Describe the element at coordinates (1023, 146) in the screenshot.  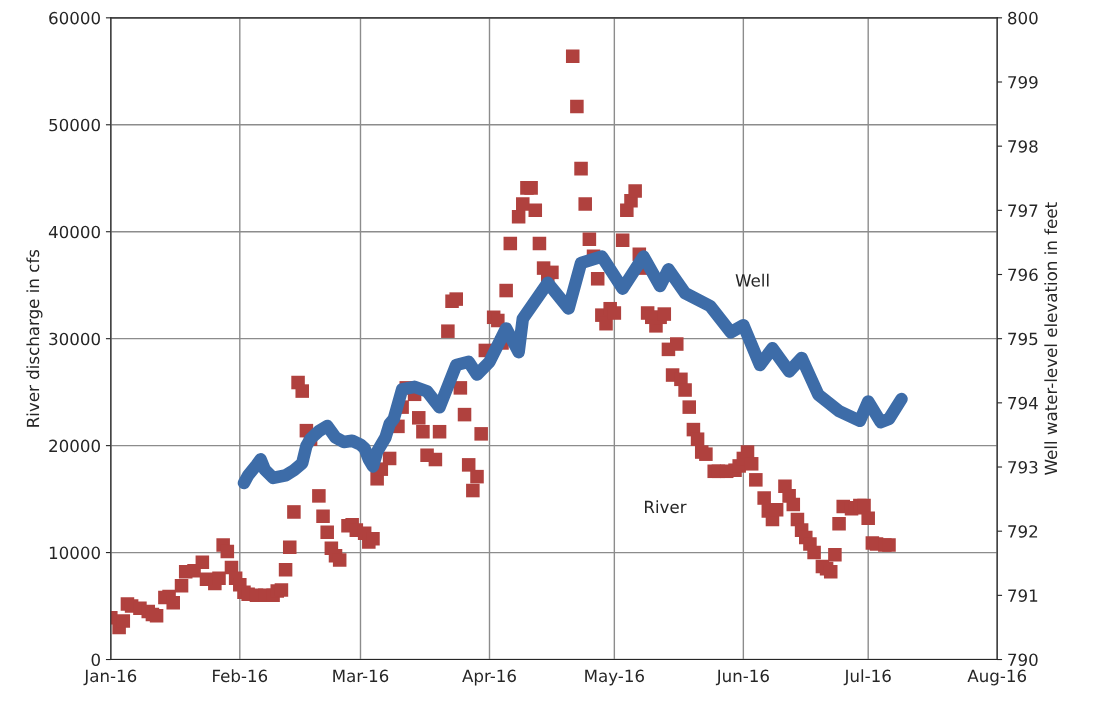
I see `y2-tick-label: 798` at that location.